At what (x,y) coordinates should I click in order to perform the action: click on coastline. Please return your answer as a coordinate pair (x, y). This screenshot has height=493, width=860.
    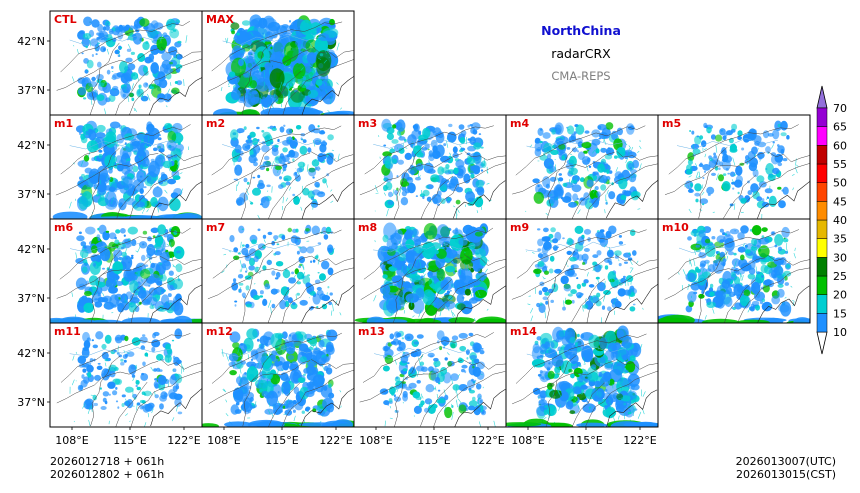
    Looking at the image, I should click on (327, 95).